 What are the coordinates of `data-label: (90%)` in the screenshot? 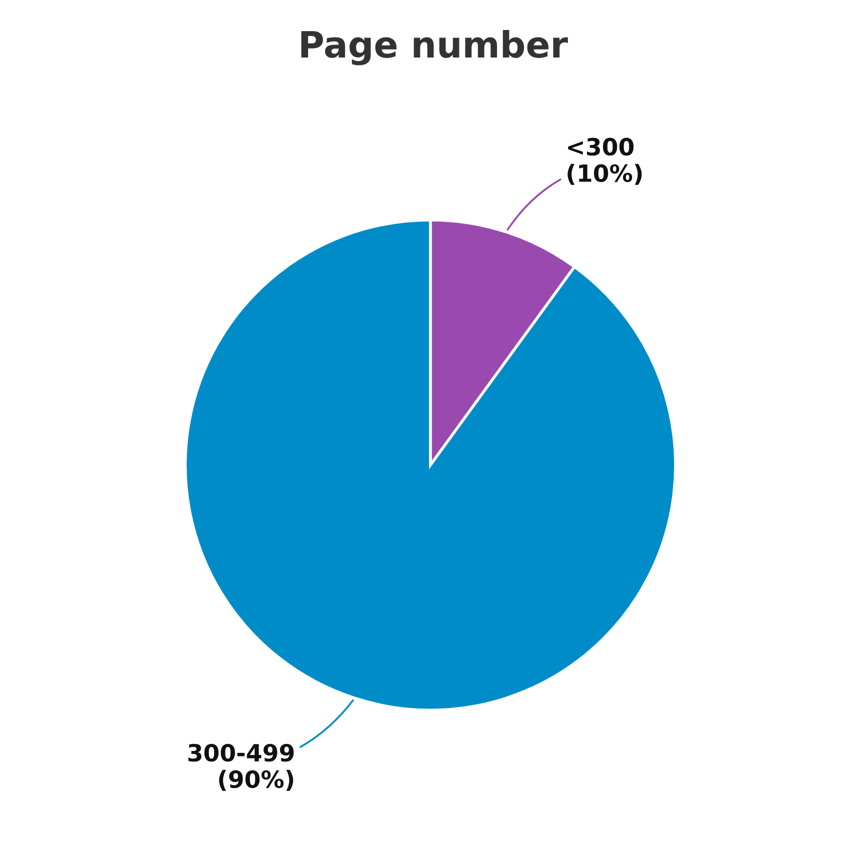 It's located at (256, 780).